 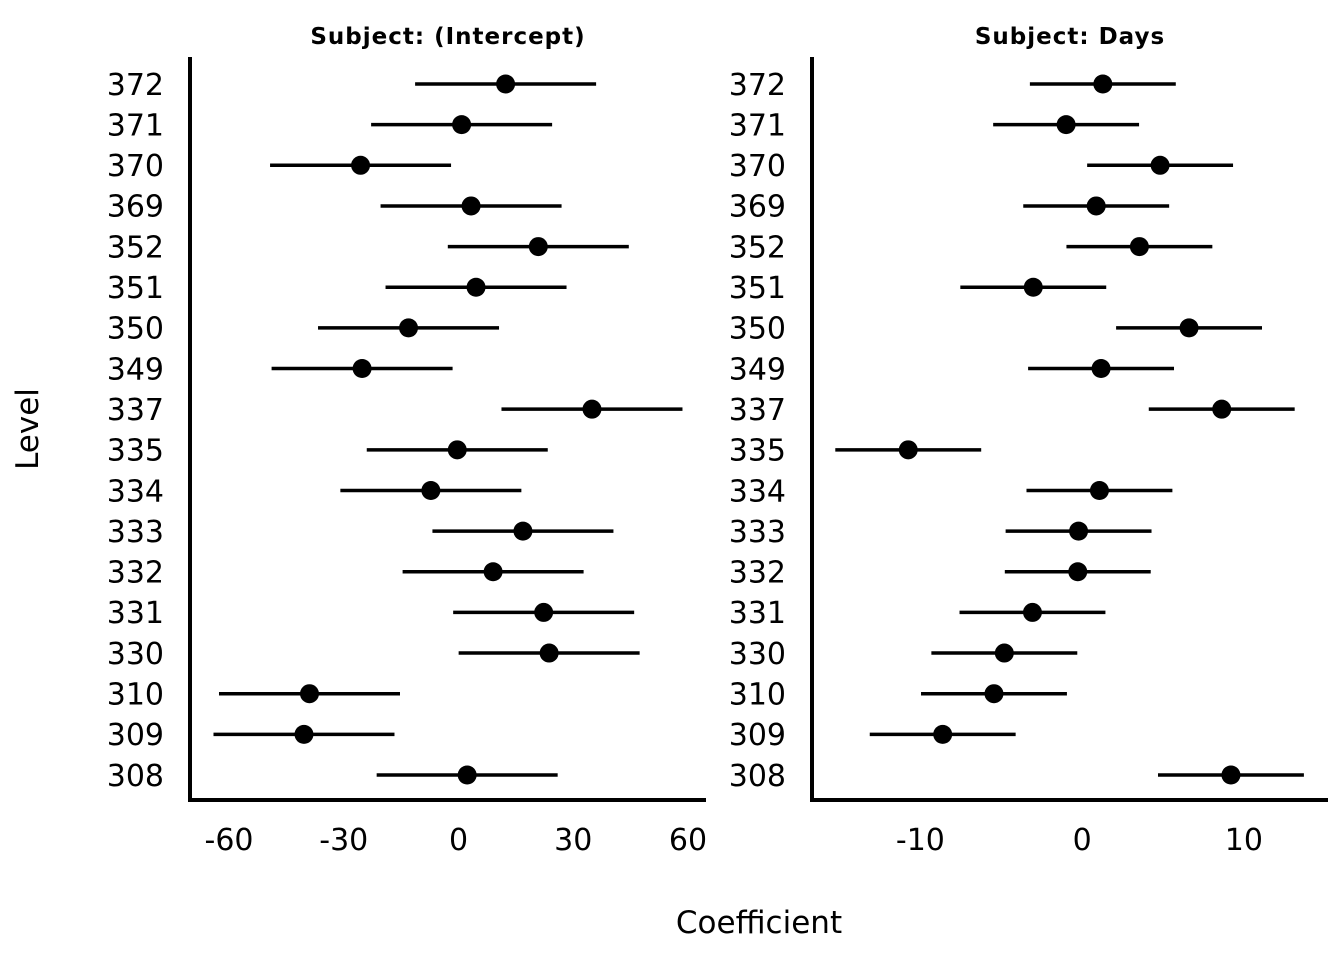 I want to click on x-tick-label: 60, so click(x=688, y=840).